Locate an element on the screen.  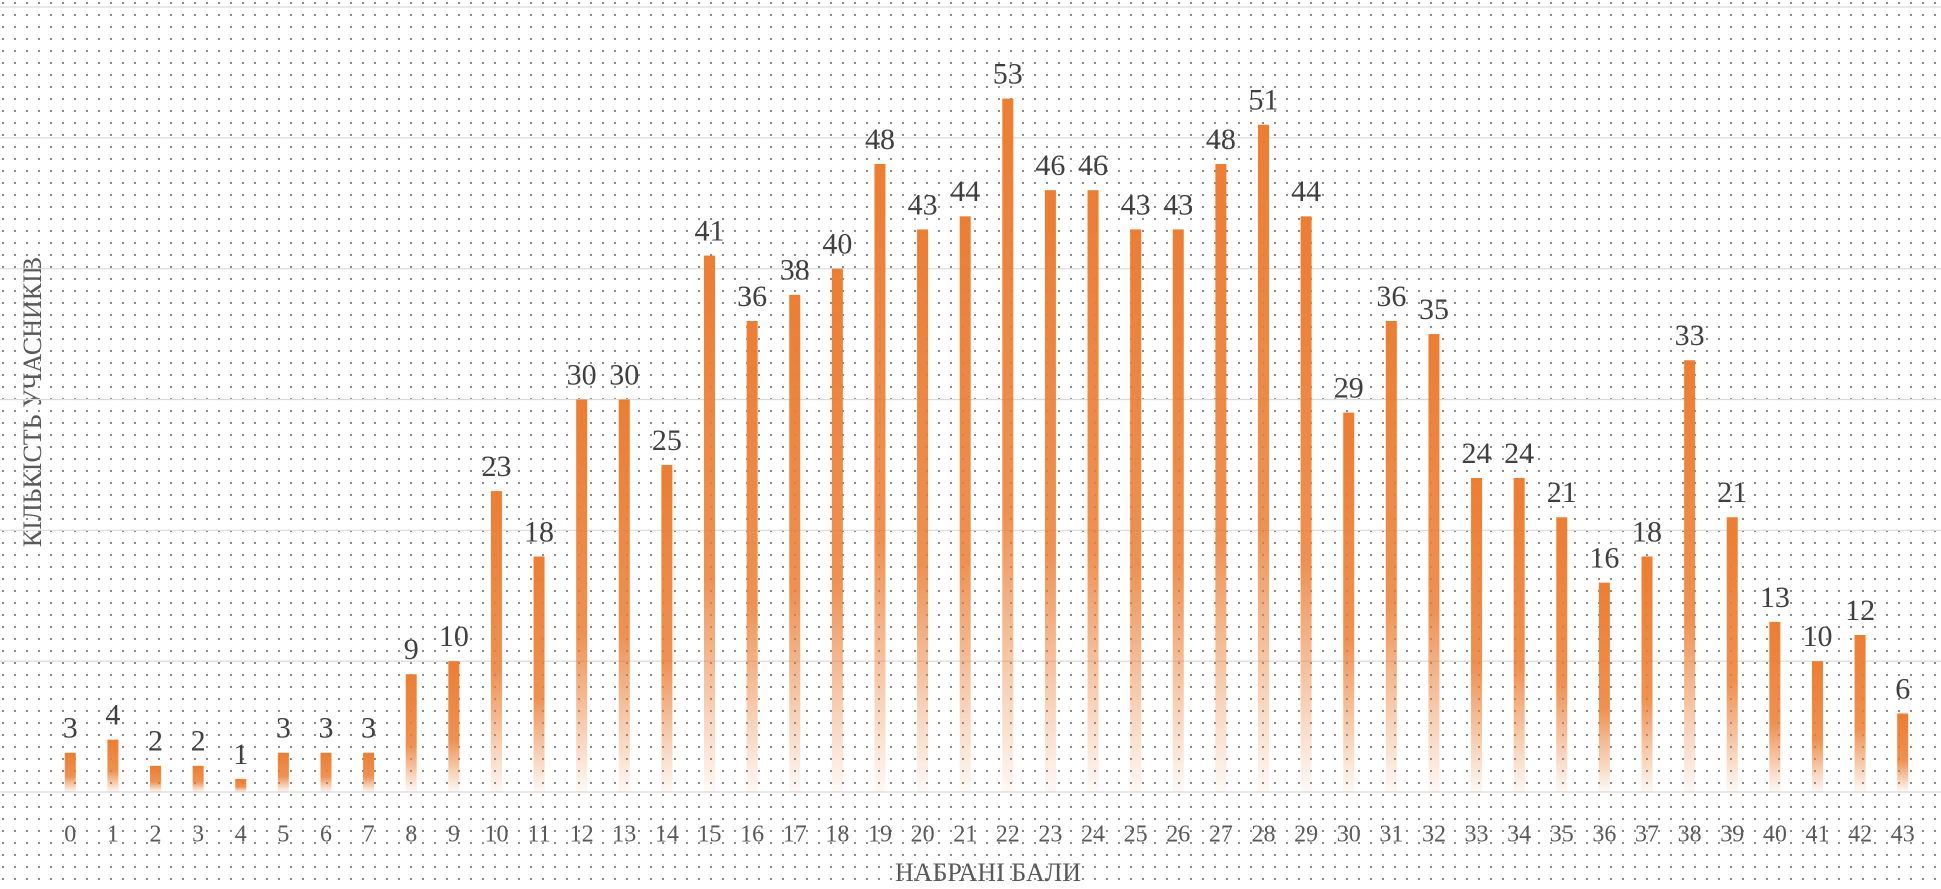
x-tick-label: 37 is located at coordinates (1647, 835).